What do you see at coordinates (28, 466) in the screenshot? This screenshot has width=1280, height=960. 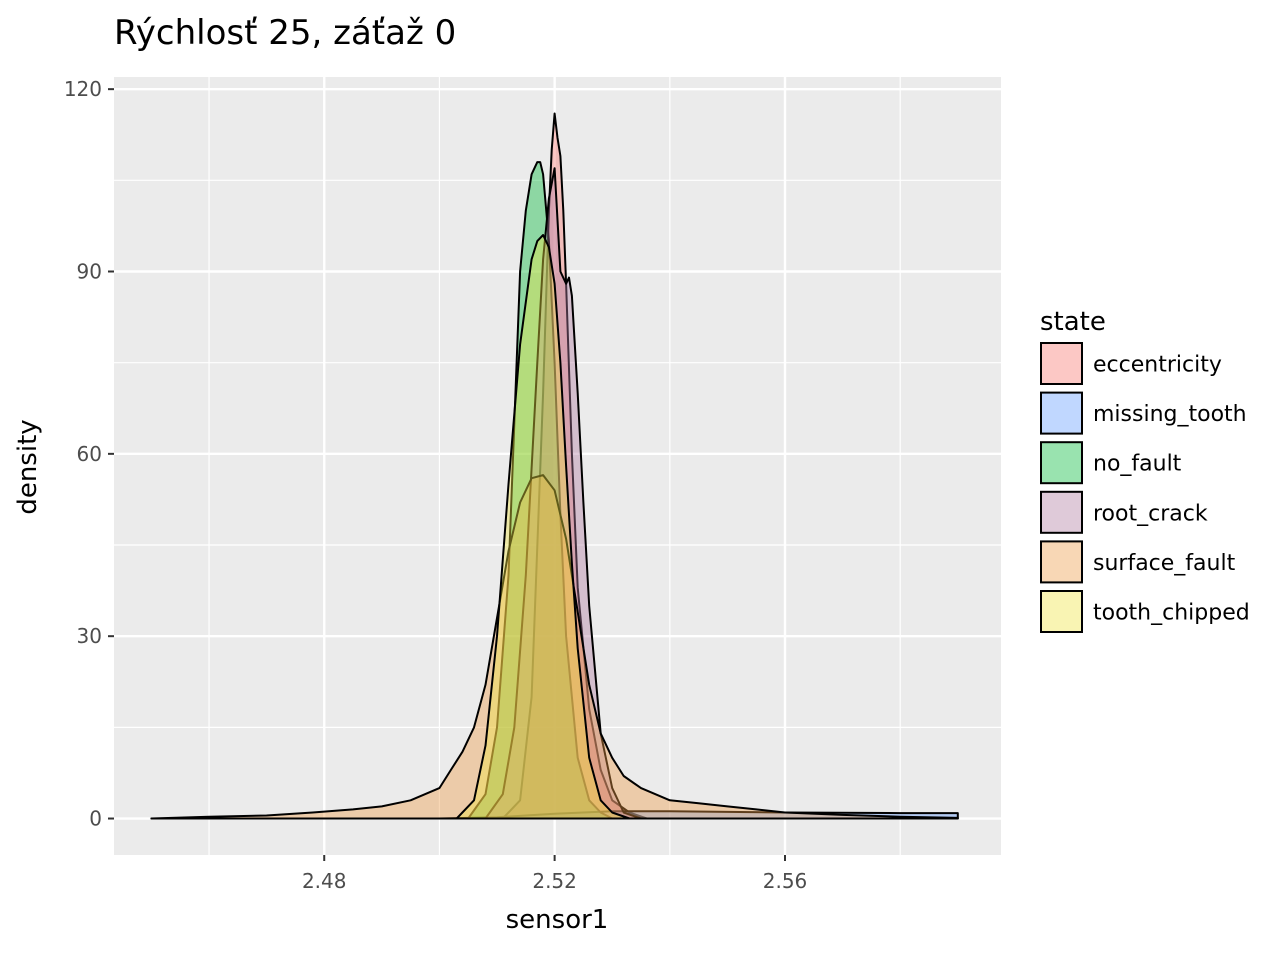 I see `y-axis-label: density` at bounding box center [28, 466].